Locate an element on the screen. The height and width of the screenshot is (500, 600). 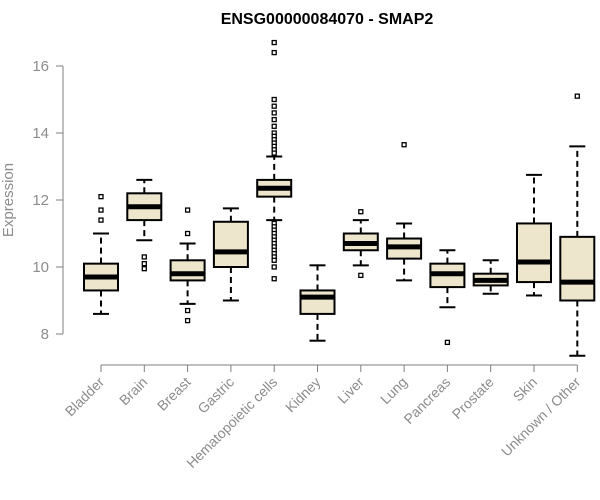
x-tick-label: Kidney is located at coordinates (303, 395).